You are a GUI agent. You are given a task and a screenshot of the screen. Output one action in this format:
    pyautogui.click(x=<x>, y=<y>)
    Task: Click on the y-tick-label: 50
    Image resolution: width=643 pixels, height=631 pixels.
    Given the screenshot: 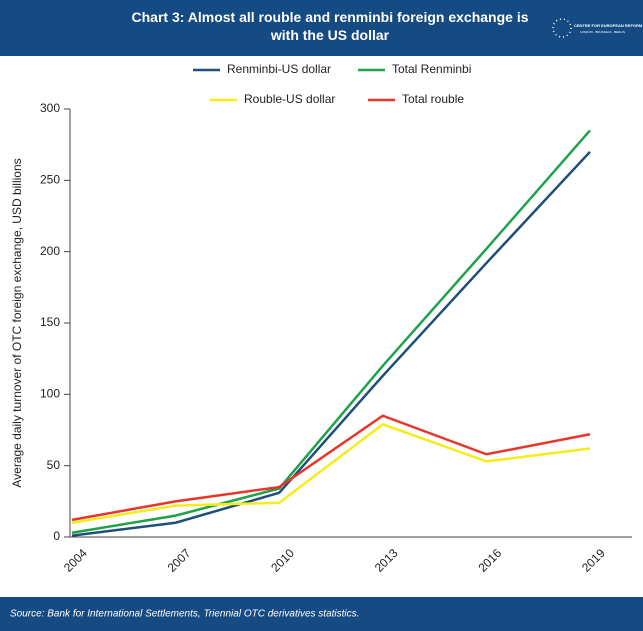 What is the action you would take?
    pyautogui.click(x=54, y=465)
    